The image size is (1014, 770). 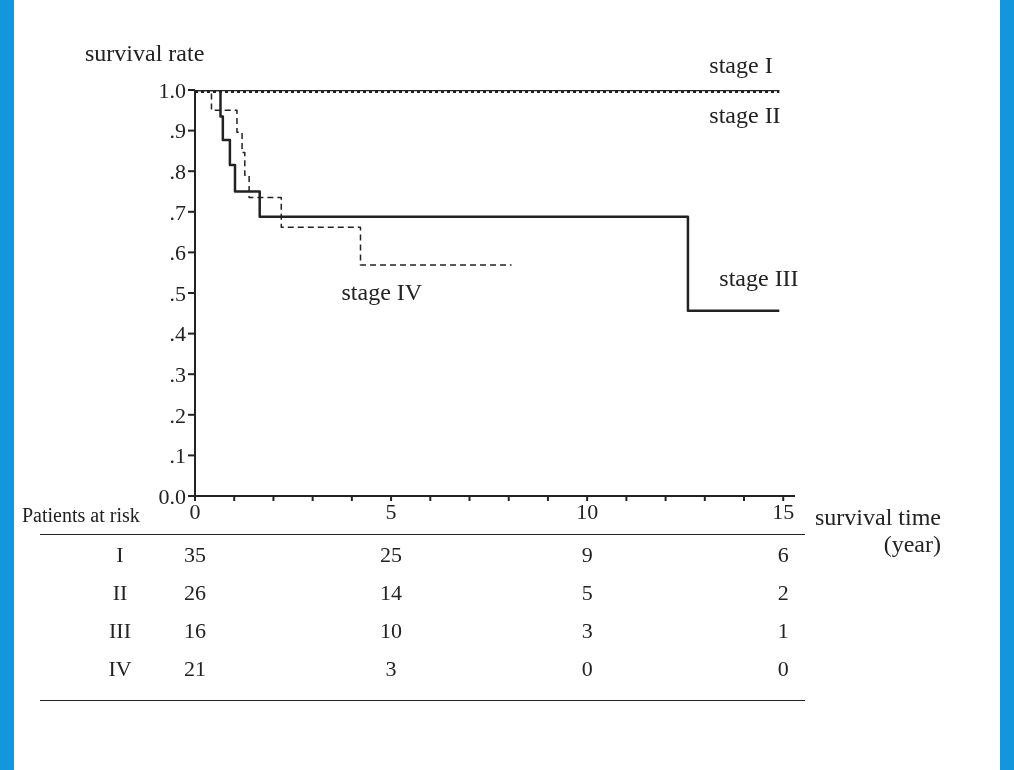 What do you see at coordinates (195, 555) in the screenshot?
I see `text: 35` at bounding box center [195, 555].